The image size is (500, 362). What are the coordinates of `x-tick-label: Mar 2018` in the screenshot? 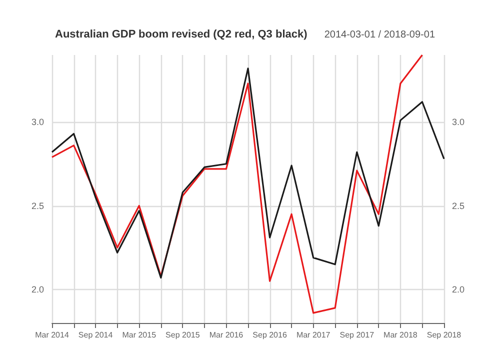 It's located at (401, 335).